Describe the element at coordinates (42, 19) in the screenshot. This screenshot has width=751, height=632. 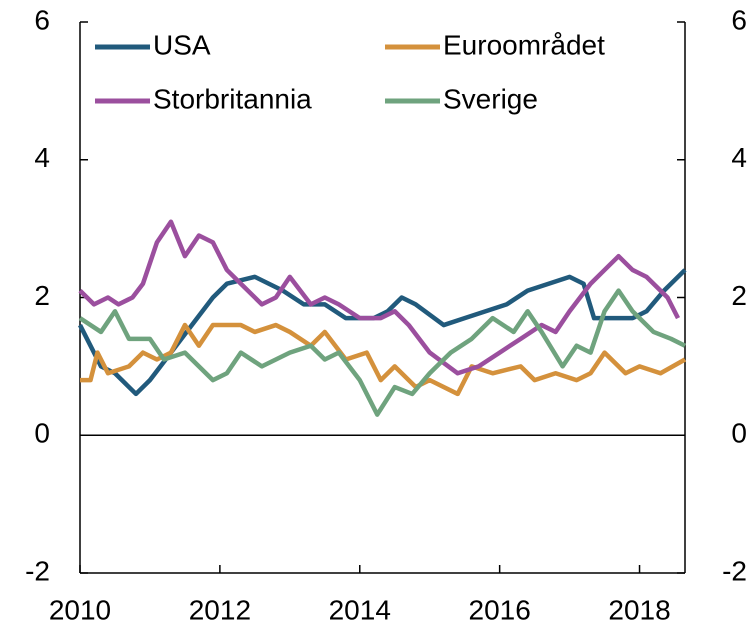
I see `y-tick-label: 6` at that location.